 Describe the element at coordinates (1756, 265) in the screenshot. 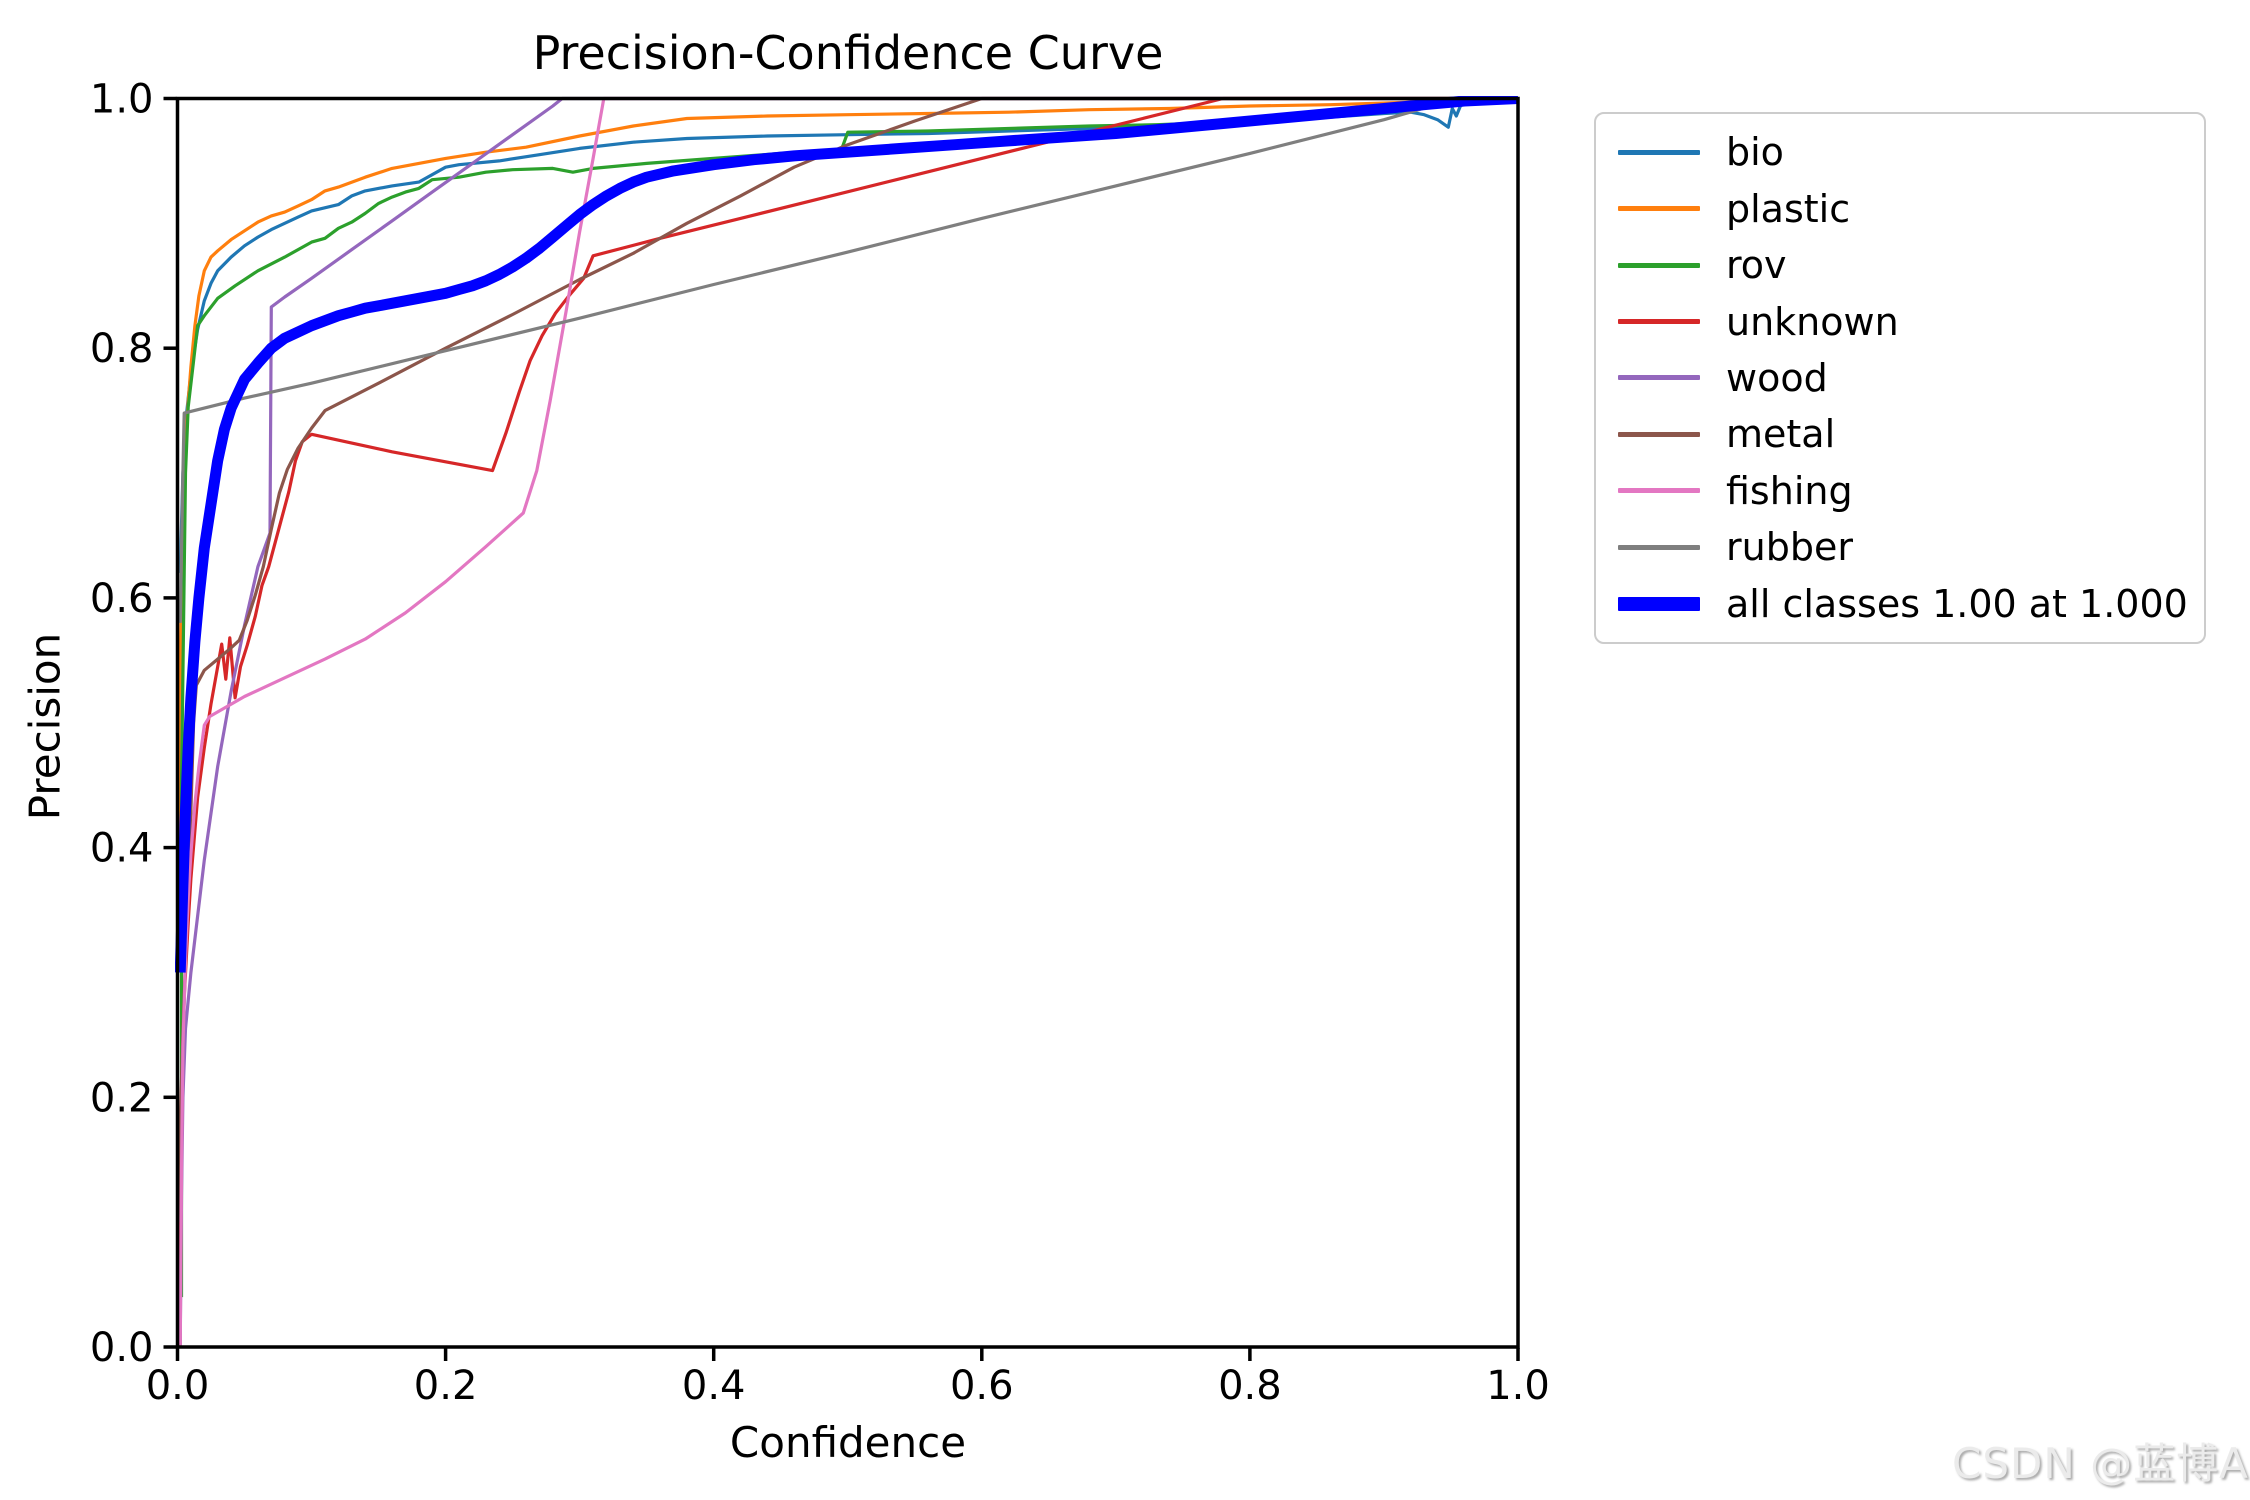

I see `legend-label: rov` at that location.